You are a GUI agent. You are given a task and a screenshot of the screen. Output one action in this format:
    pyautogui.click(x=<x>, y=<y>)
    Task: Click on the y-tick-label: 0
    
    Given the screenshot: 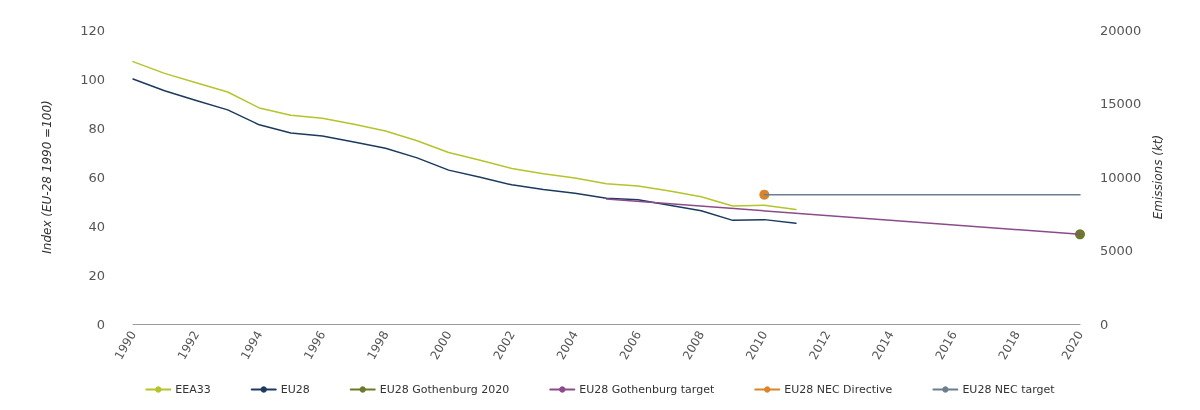 What is the action you would take?
    pyautogui.click(x=100, y=324)
    